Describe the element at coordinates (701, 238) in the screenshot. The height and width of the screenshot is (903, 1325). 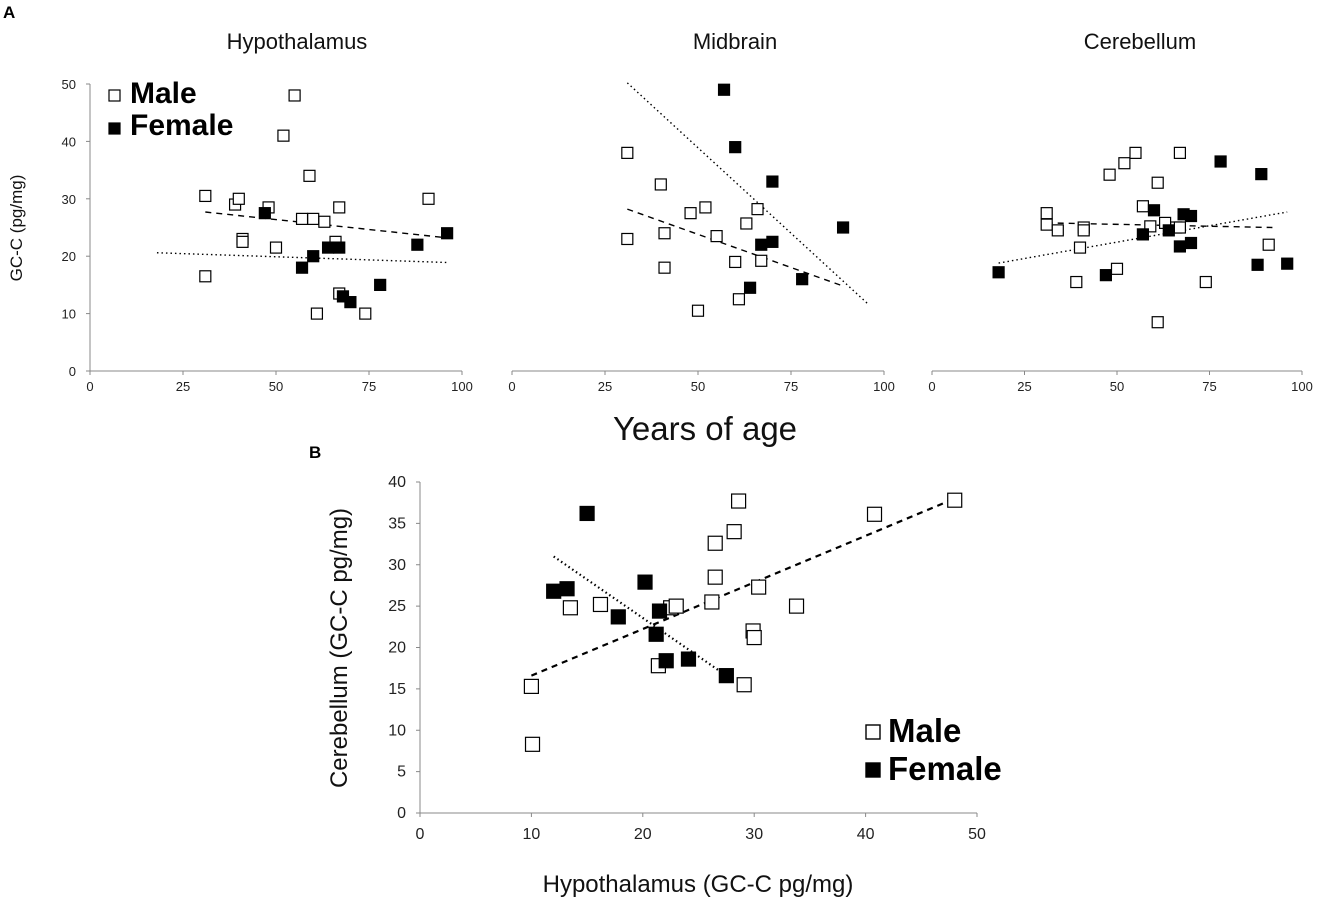
I see `midbrain-plot: 0 25 50 75 100` at that location.